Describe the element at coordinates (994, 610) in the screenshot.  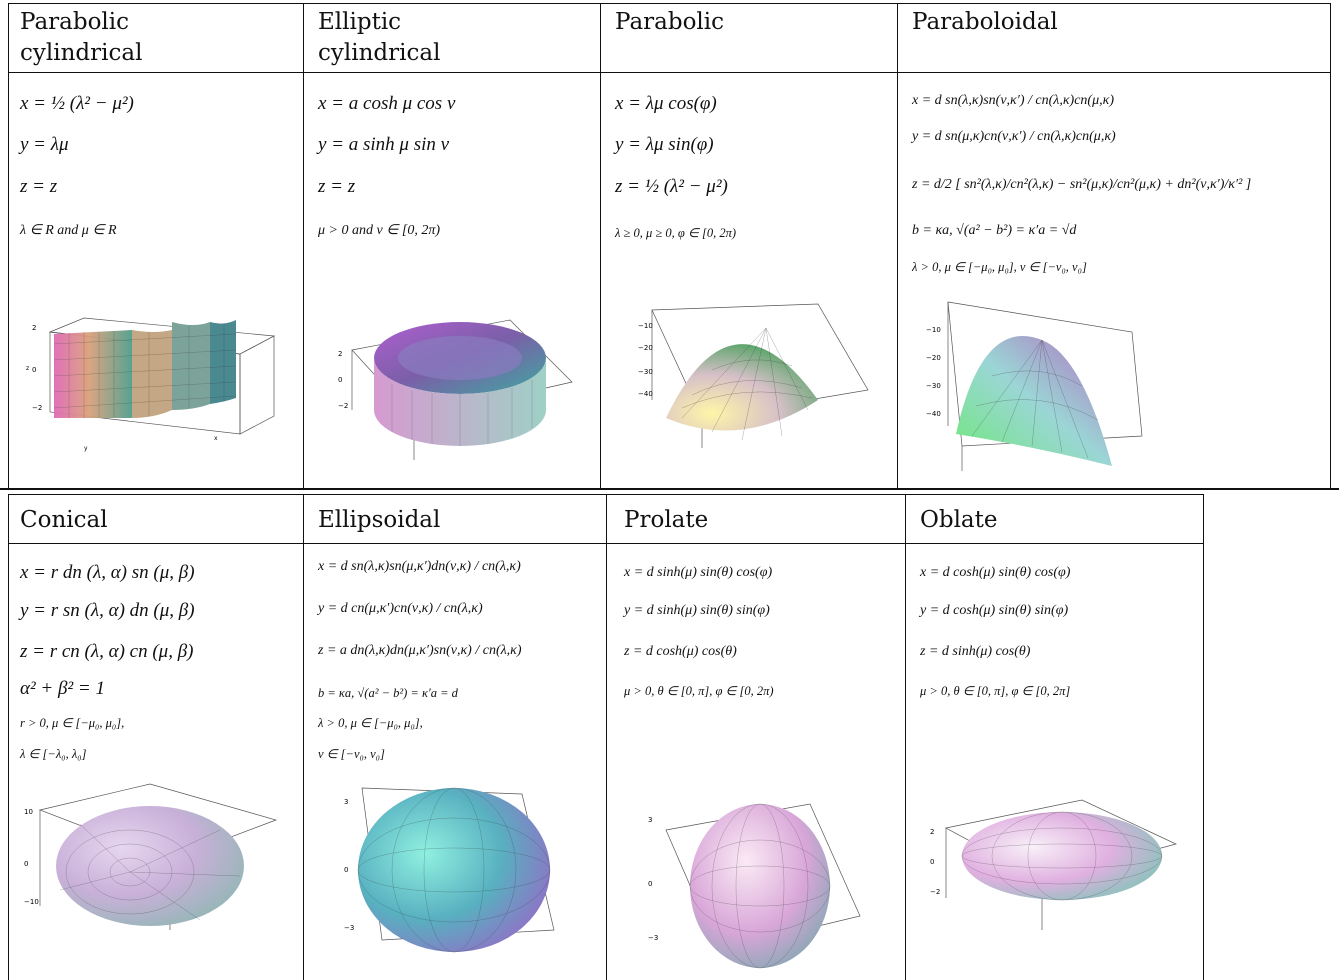
I see `equation-y: y = d cosh(μ) sin(θ) sin(φ)` at that location.